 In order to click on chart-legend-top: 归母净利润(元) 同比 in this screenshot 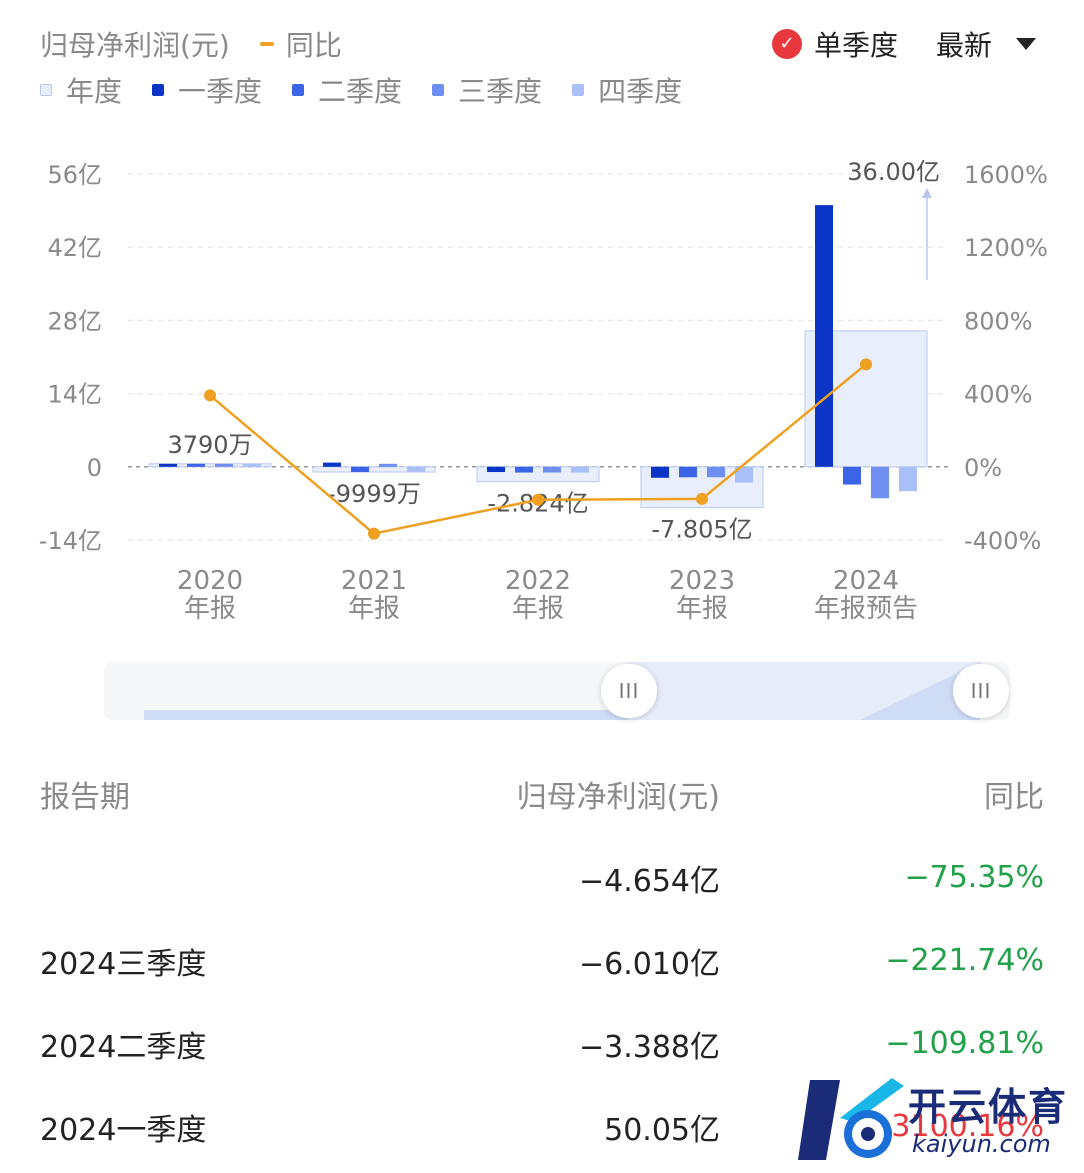, I will do `click(191, 44)`.